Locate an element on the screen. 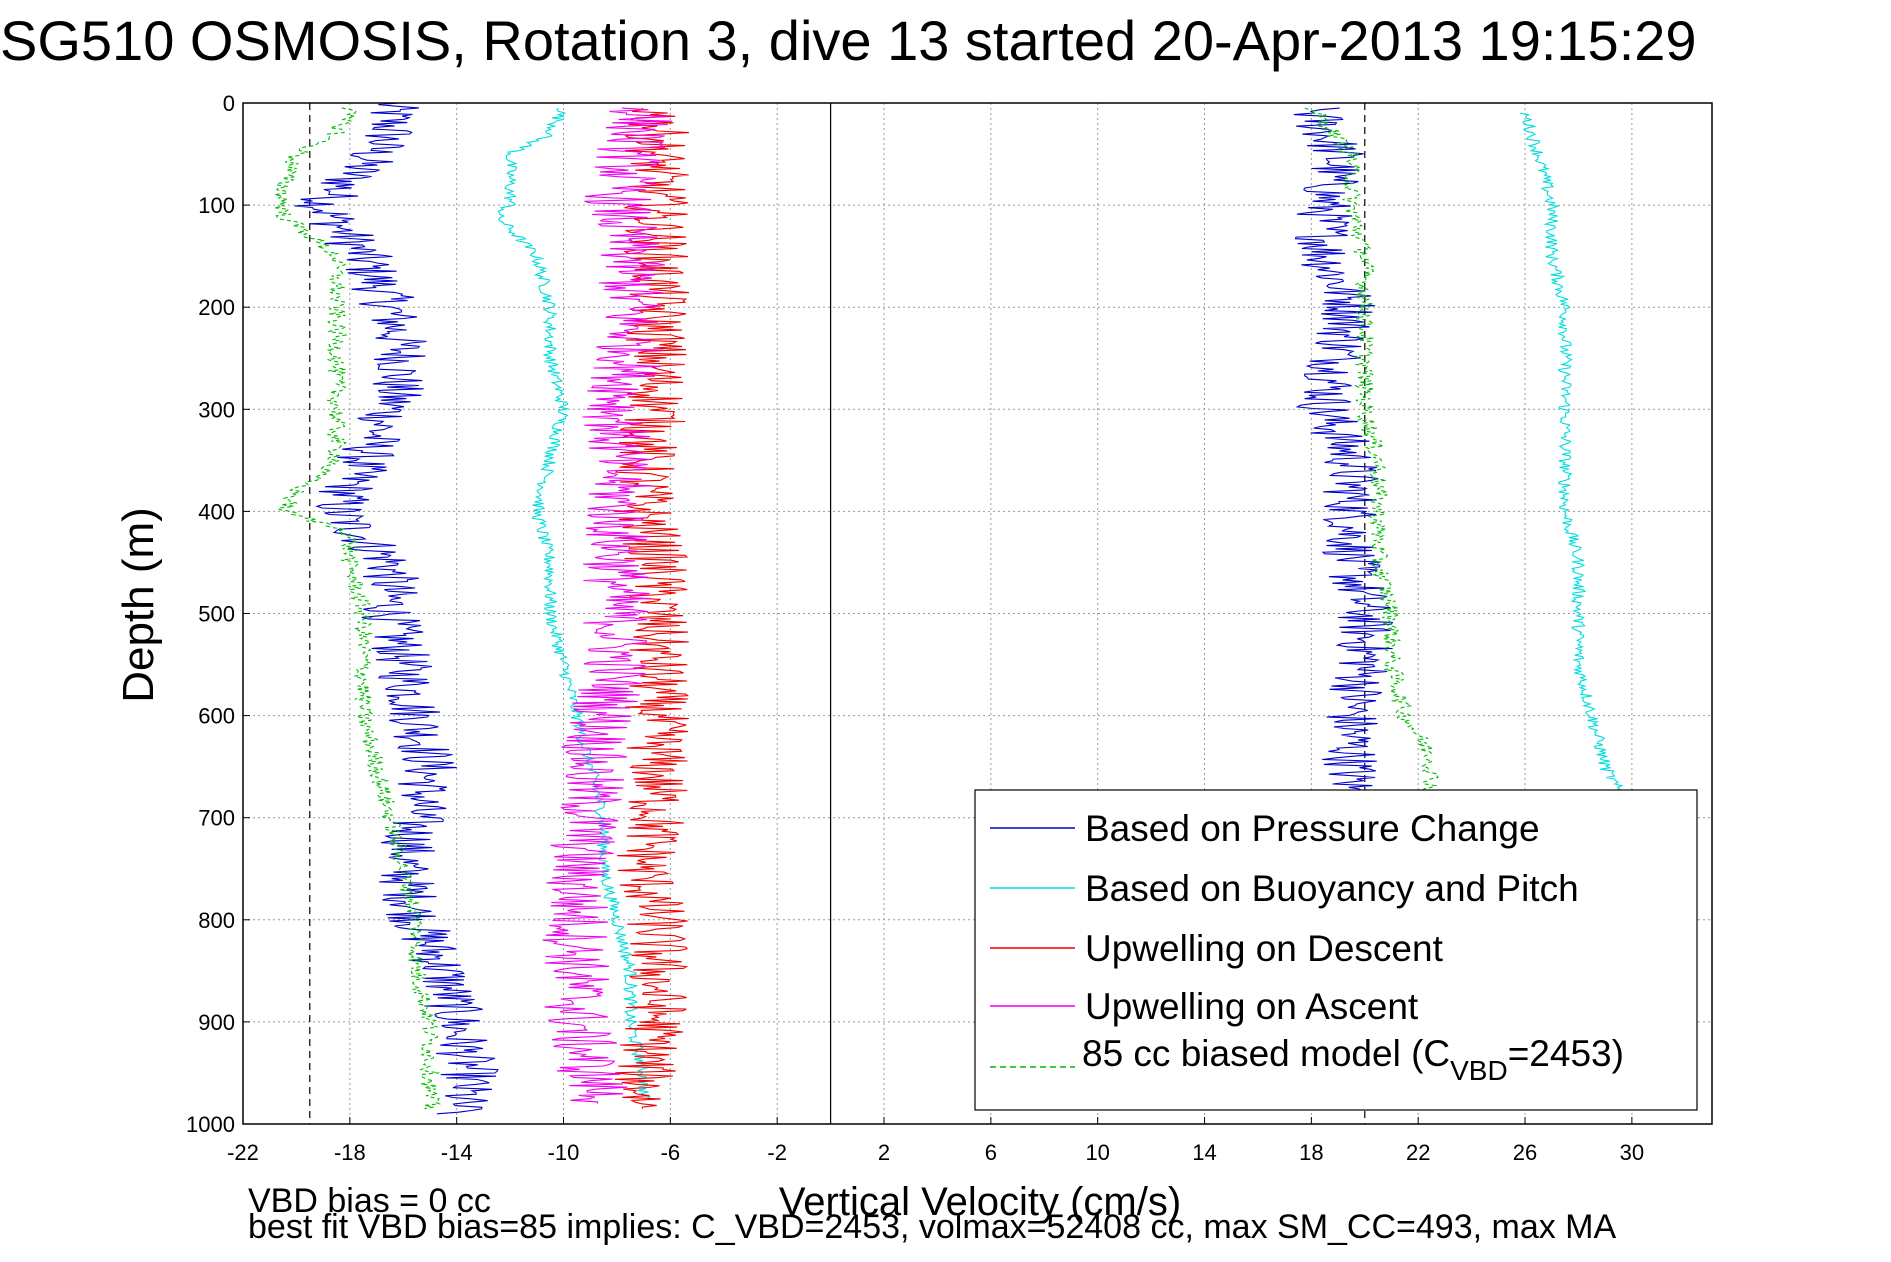  x-tick-label: 18 is located at coordinates (1311, 1152).